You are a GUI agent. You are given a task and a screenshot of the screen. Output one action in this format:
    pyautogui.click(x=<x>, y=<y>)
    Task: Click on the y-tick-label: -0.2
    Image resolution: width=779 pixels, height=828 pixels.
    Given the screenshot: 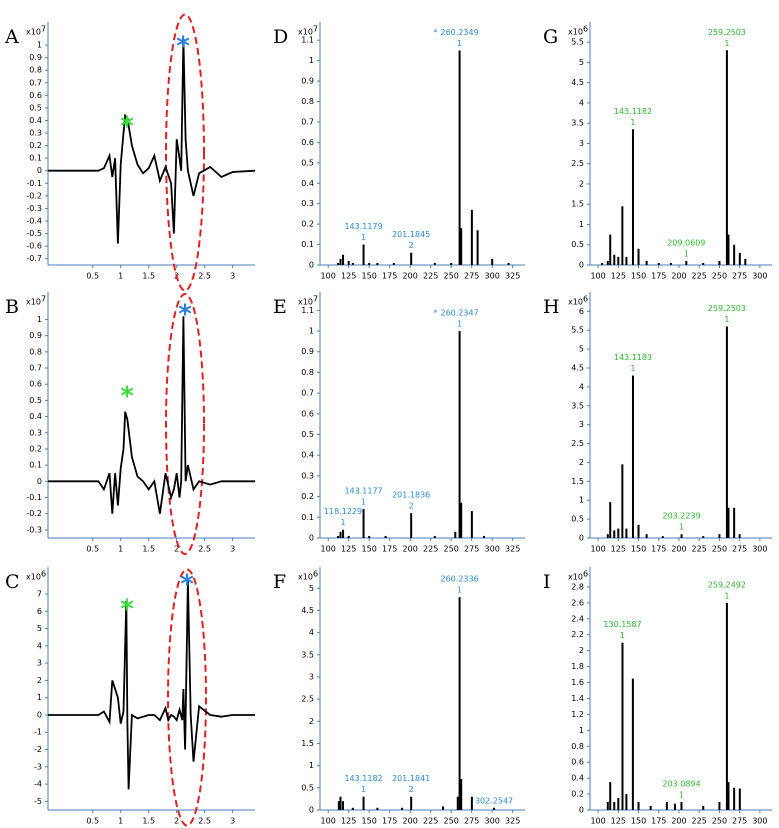 What is the action you would take?
    pyautogui.click(x=34, y=513)
    